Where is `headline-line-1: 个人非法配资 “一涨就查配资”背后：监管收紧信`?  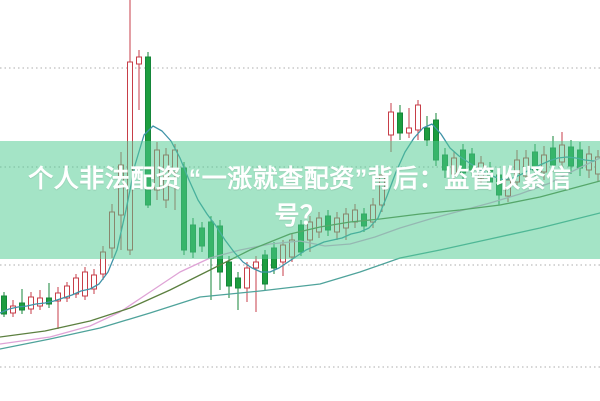
headline-line-1: 个人非法配资 “一涨就查配资”背后：监管收紧信 is located at coordinates (300, 179).